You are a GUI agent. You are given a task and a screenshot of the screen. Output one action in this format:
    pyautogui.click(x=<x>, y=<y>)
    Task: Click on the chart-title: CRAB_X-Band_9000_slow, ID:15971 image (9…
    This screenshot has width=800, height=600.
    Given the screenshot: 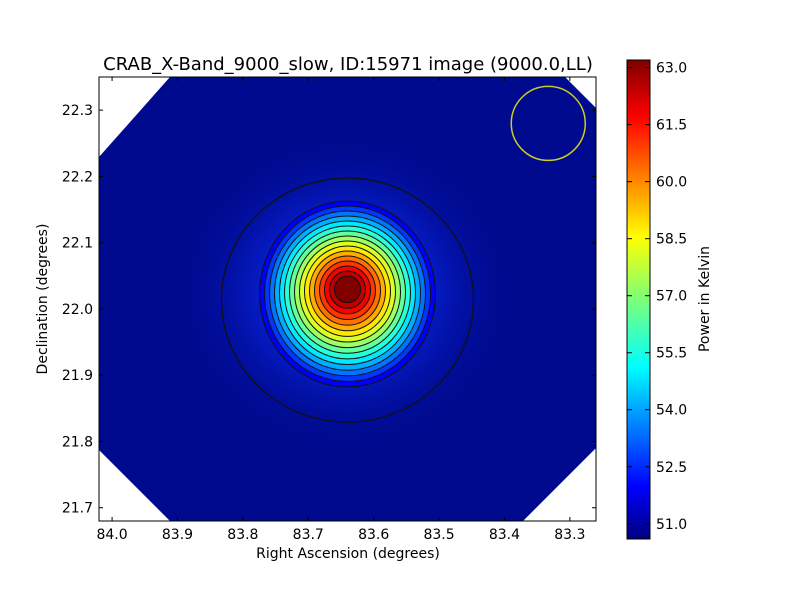 What is the action you would take?
    pyautogui.click(x=348, y=64)
    